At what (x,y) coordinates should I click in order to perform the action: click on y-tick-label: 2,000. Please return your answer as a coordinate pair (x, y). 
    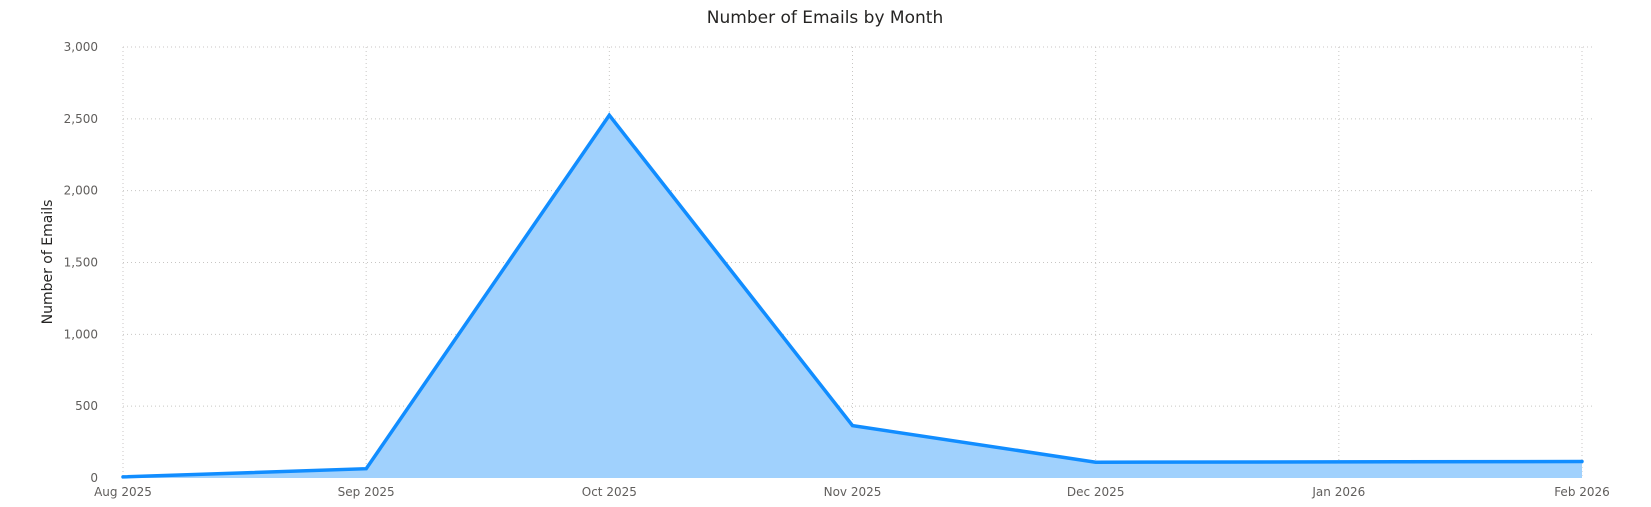
    Looking at the image, I should click on (81, 191).